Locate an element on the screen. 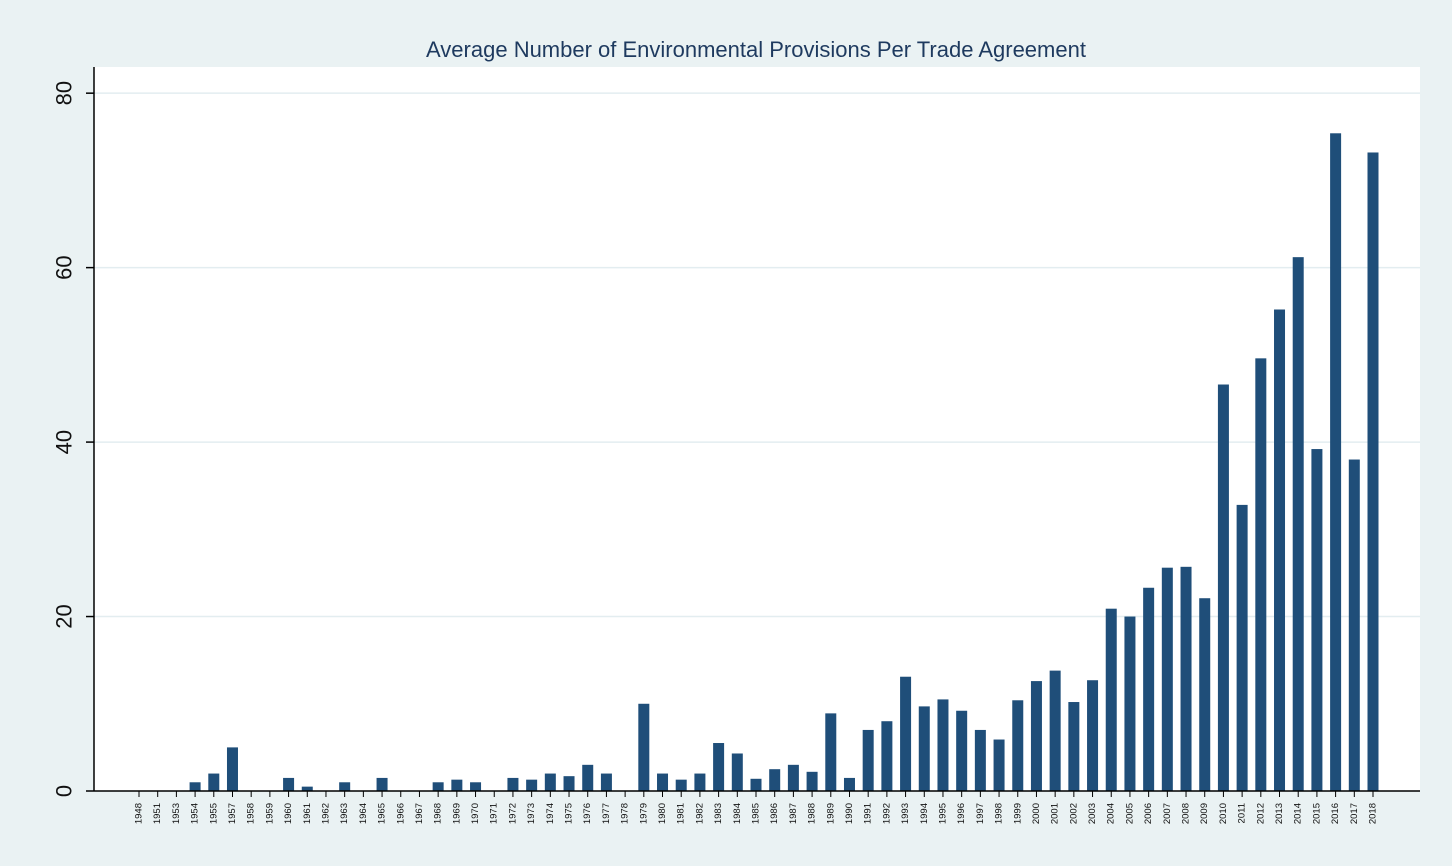  y-tick-label: 80 is located at coordinates (64, 93).